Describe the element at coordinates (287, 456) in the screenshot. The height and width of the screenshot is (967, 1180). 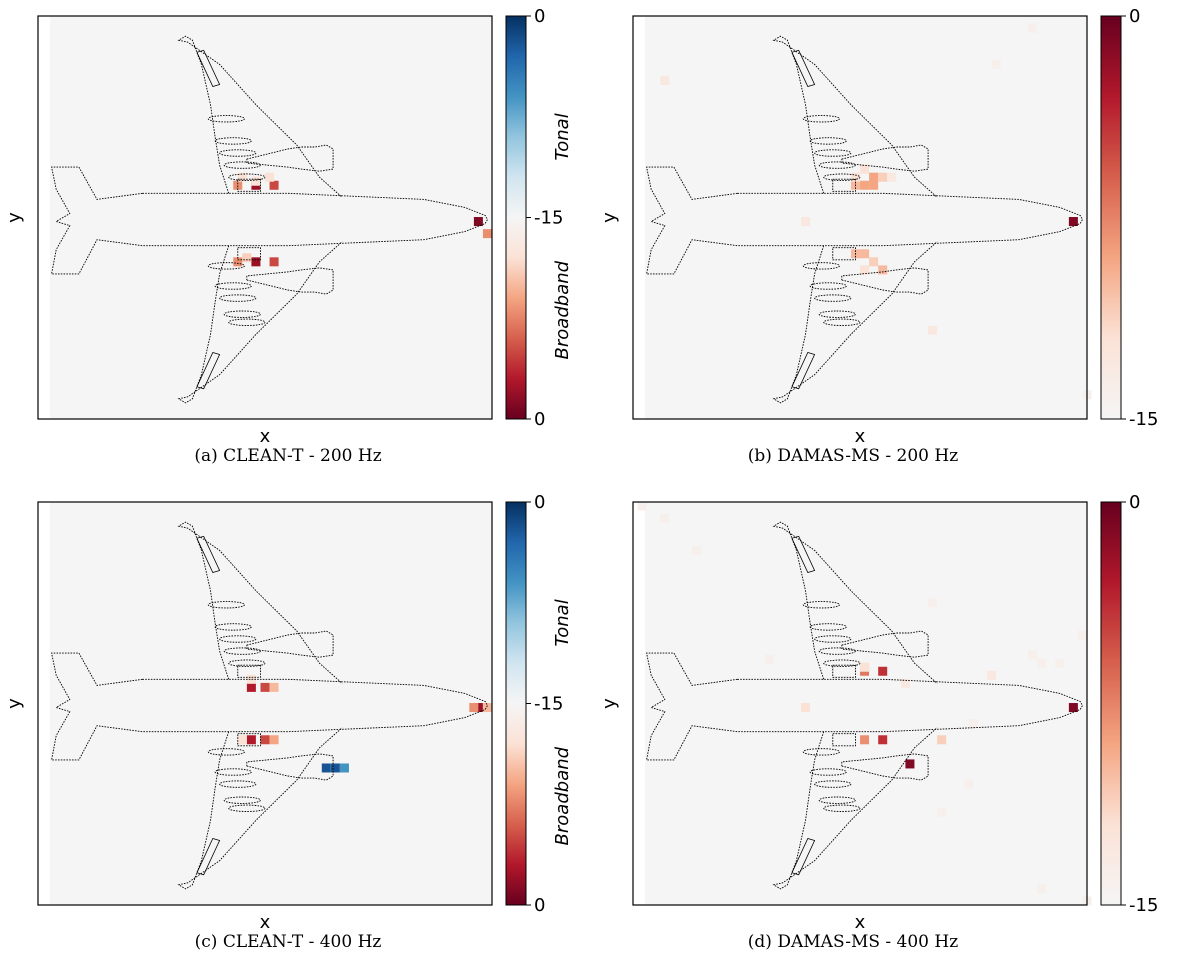
I see `panel-caption: (a) CLEAN-T - 200 Hz` at that location.